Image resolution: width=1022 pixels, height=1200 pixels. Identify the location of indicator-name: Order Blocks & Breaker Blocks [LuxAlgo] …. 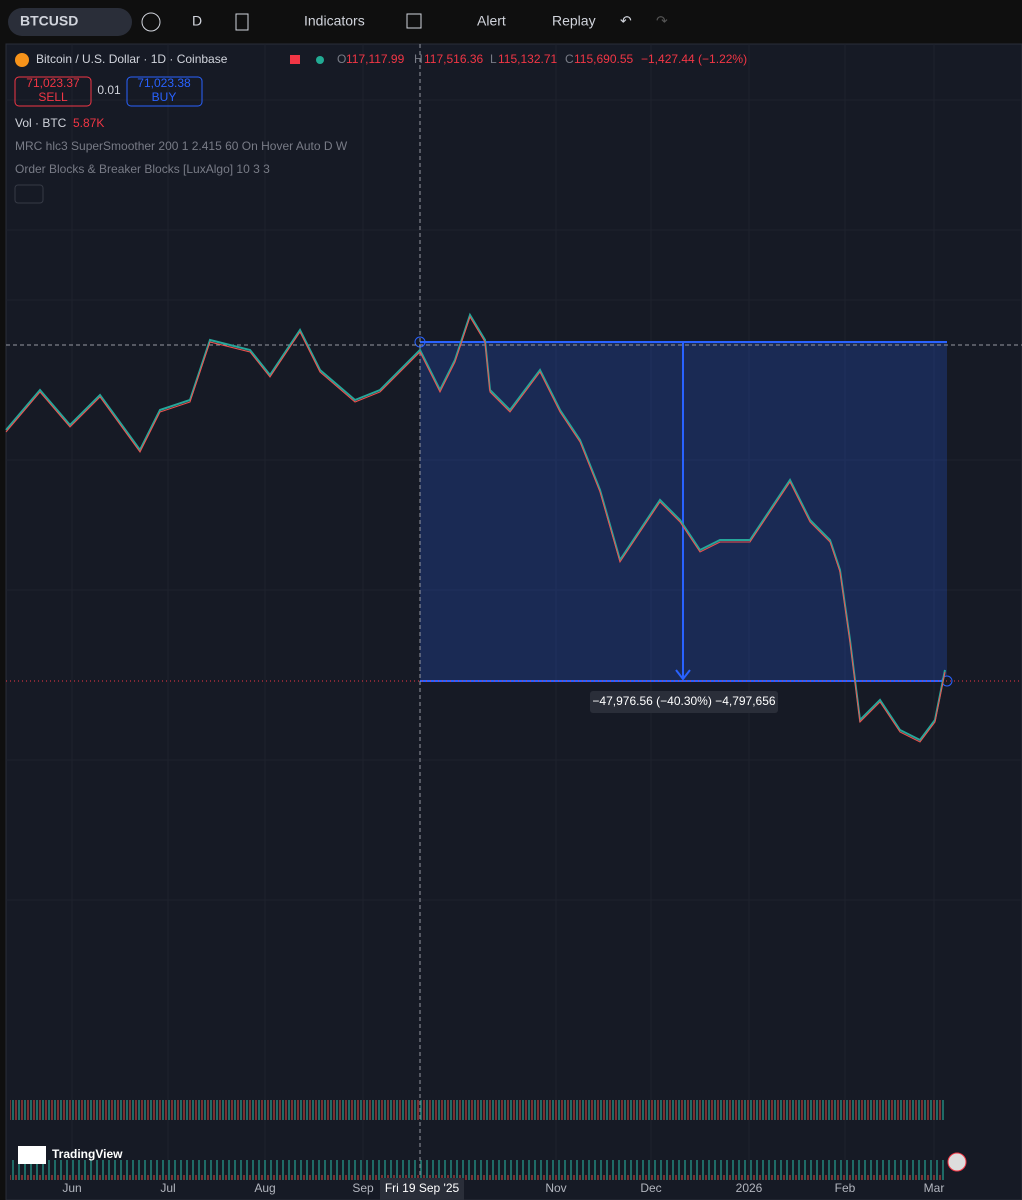
(142, 169).